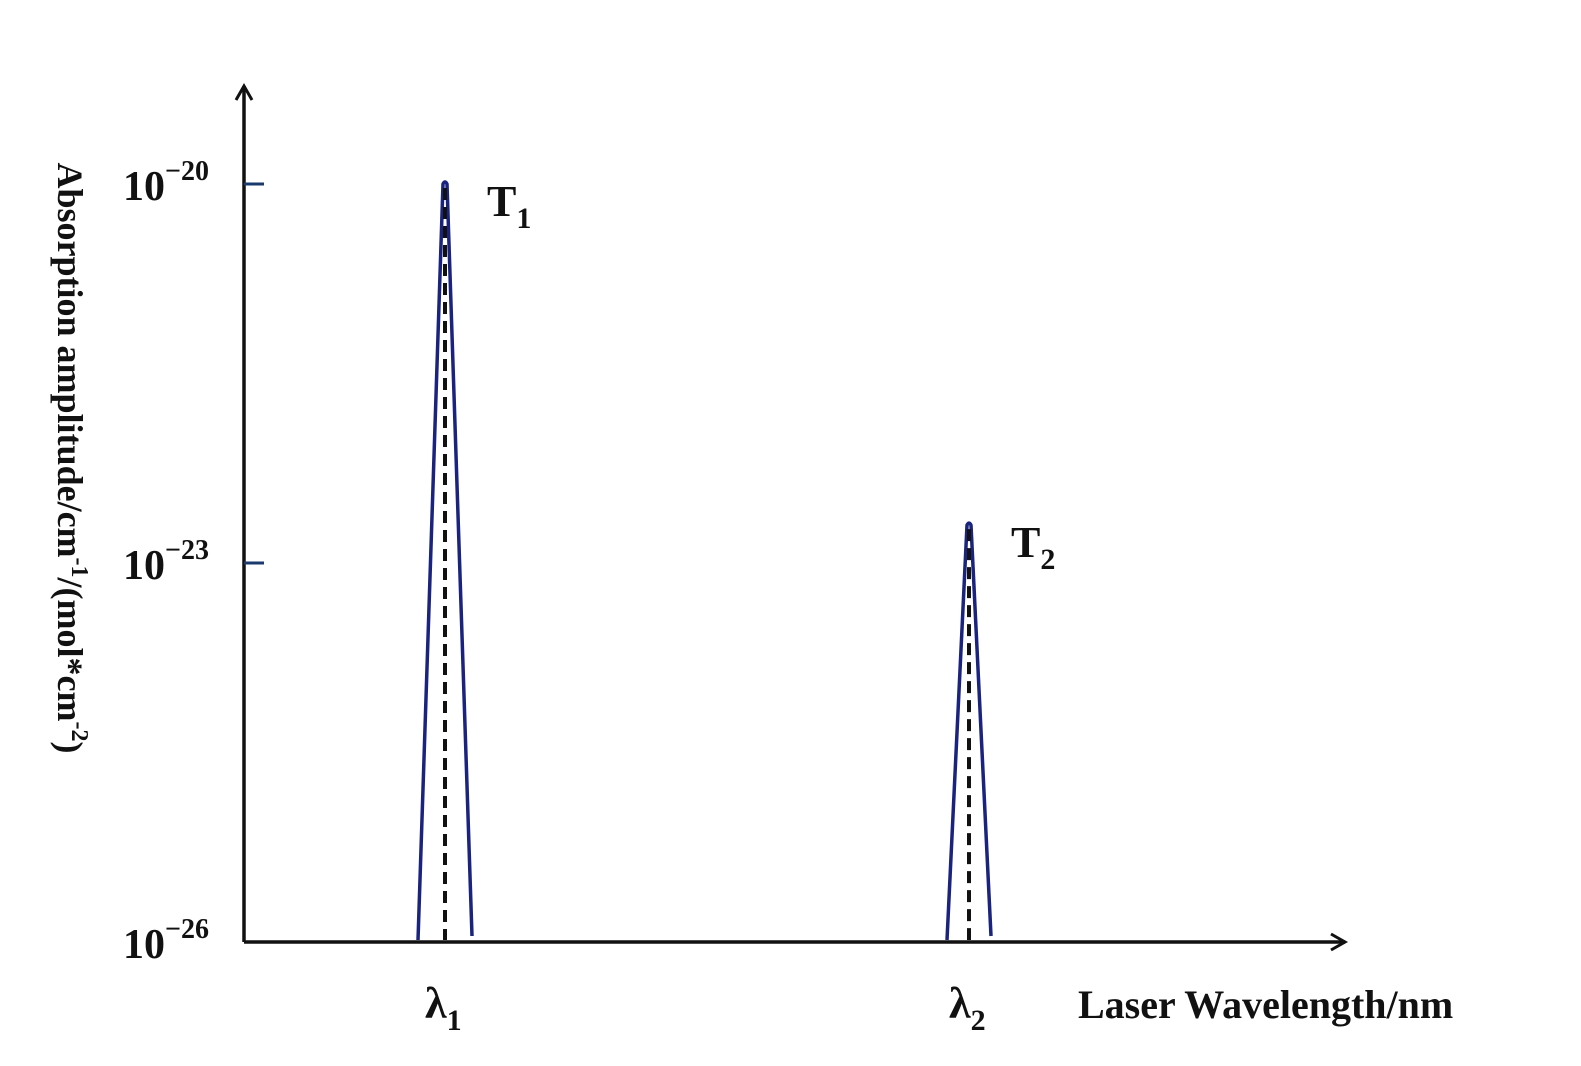 The height and width of the screenshot is (1066, 1581). What do you see at coordinates (443, 1008) in the screenshot?
I see `x-tick-label: λ1` at bounding box center [443, 1008].